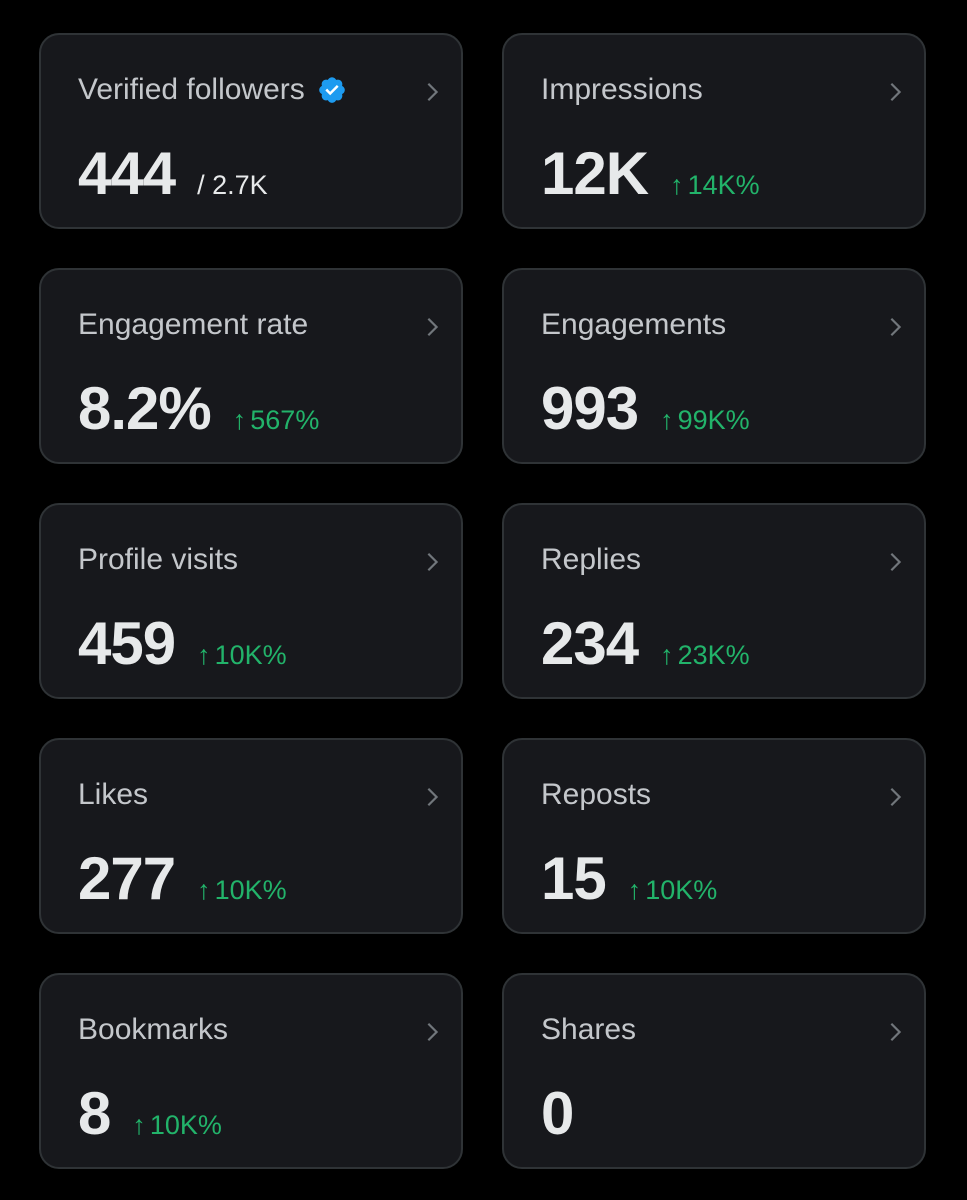 This screenshot has width=967, height=1200. Describe the element at coordinates (715, 185) in the screenshot. I see `card-delta: ↑ 14K%` at that location.